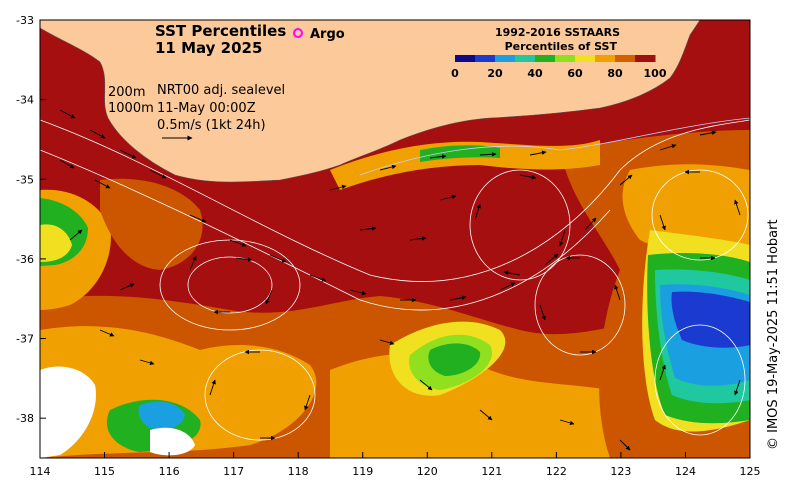  Describe the element at coordinates (151, 224) in the screenshot. I see `patch-west-orange2` at that location.